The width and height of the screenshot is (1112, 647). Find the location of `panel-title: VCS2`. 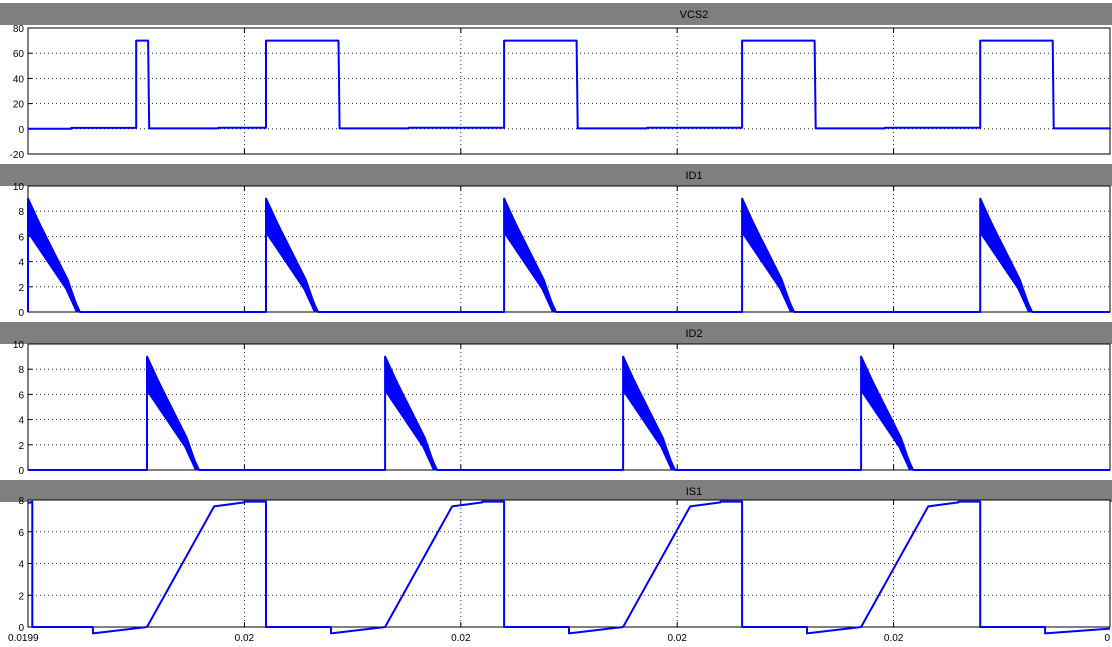

panel-title: VCS2 is located at coordinates (694, 15).